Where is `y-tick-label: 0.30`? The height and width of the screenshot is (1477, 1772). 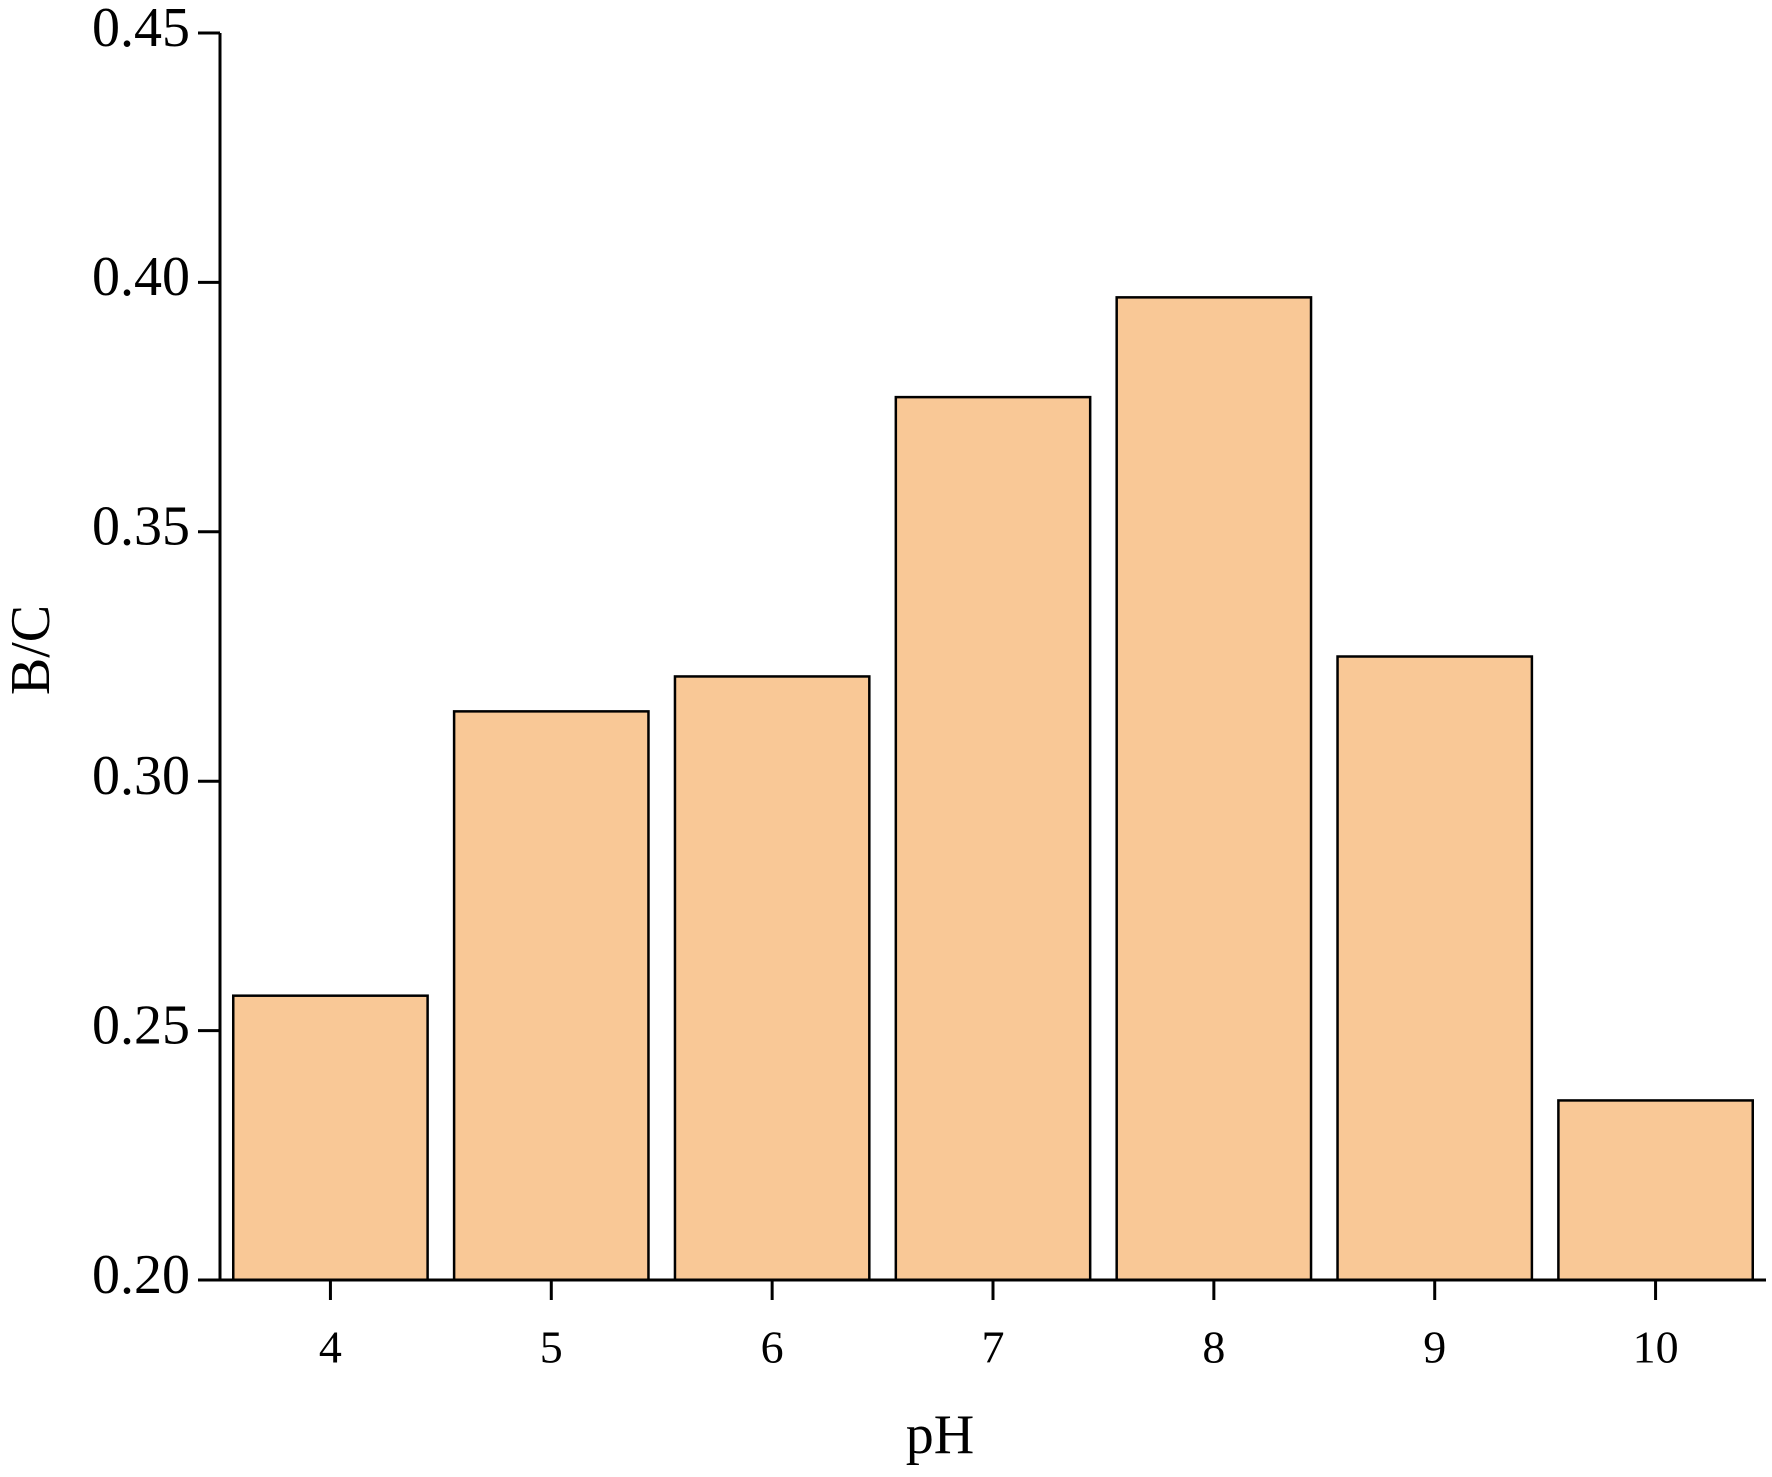
y-tick-label: 0.30 is located at coordinates (141, 776).